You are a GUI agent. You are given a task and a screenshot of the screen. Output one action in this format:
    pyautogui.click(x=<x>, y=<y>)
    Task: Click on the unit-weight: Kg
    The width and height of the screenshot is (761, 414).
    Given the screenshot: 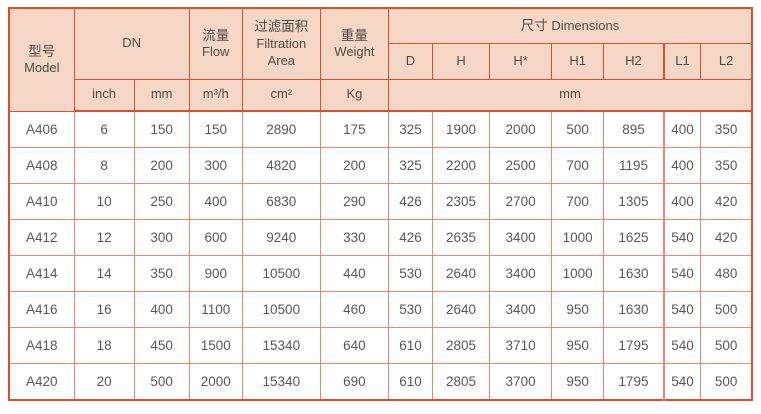 What is the action you would take?
    pyautogui.click(x=354, y=95)
    